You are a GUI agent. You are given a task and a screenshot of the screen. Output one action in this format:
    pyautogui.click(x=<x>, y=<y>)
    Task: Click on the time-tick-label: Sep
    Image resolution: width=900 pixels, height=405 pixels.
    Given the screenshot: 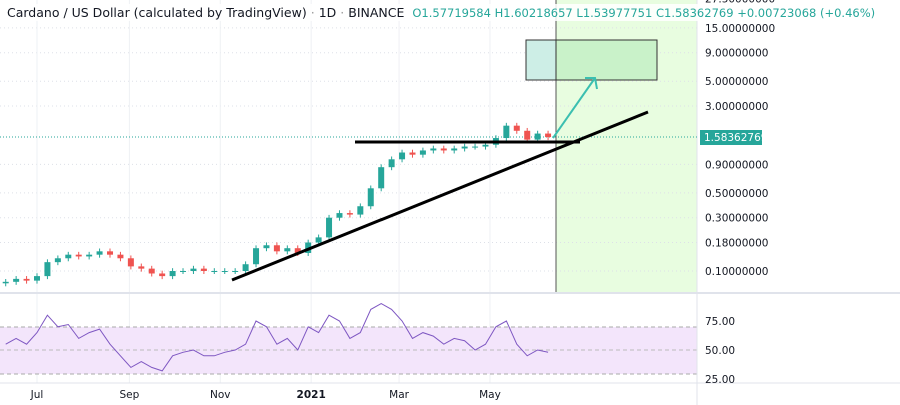 What is the action you would take?
    pyautogui.click(x=129, y=395)
    